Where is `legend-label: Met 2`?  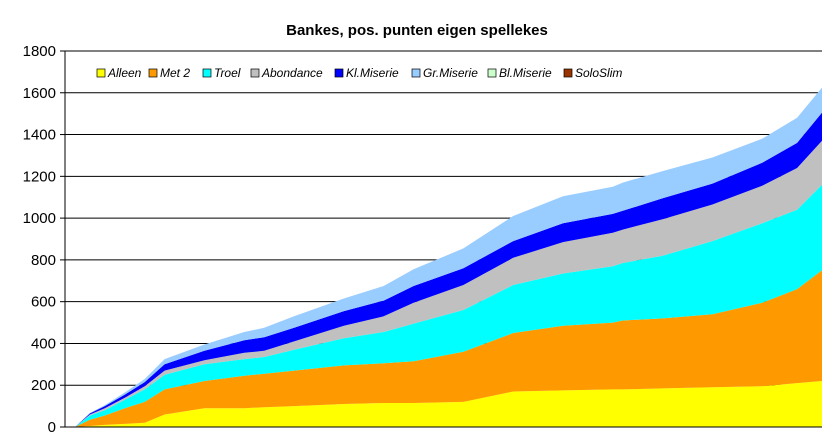
legend-label: Met 2 is located at coordinates (175, 73).